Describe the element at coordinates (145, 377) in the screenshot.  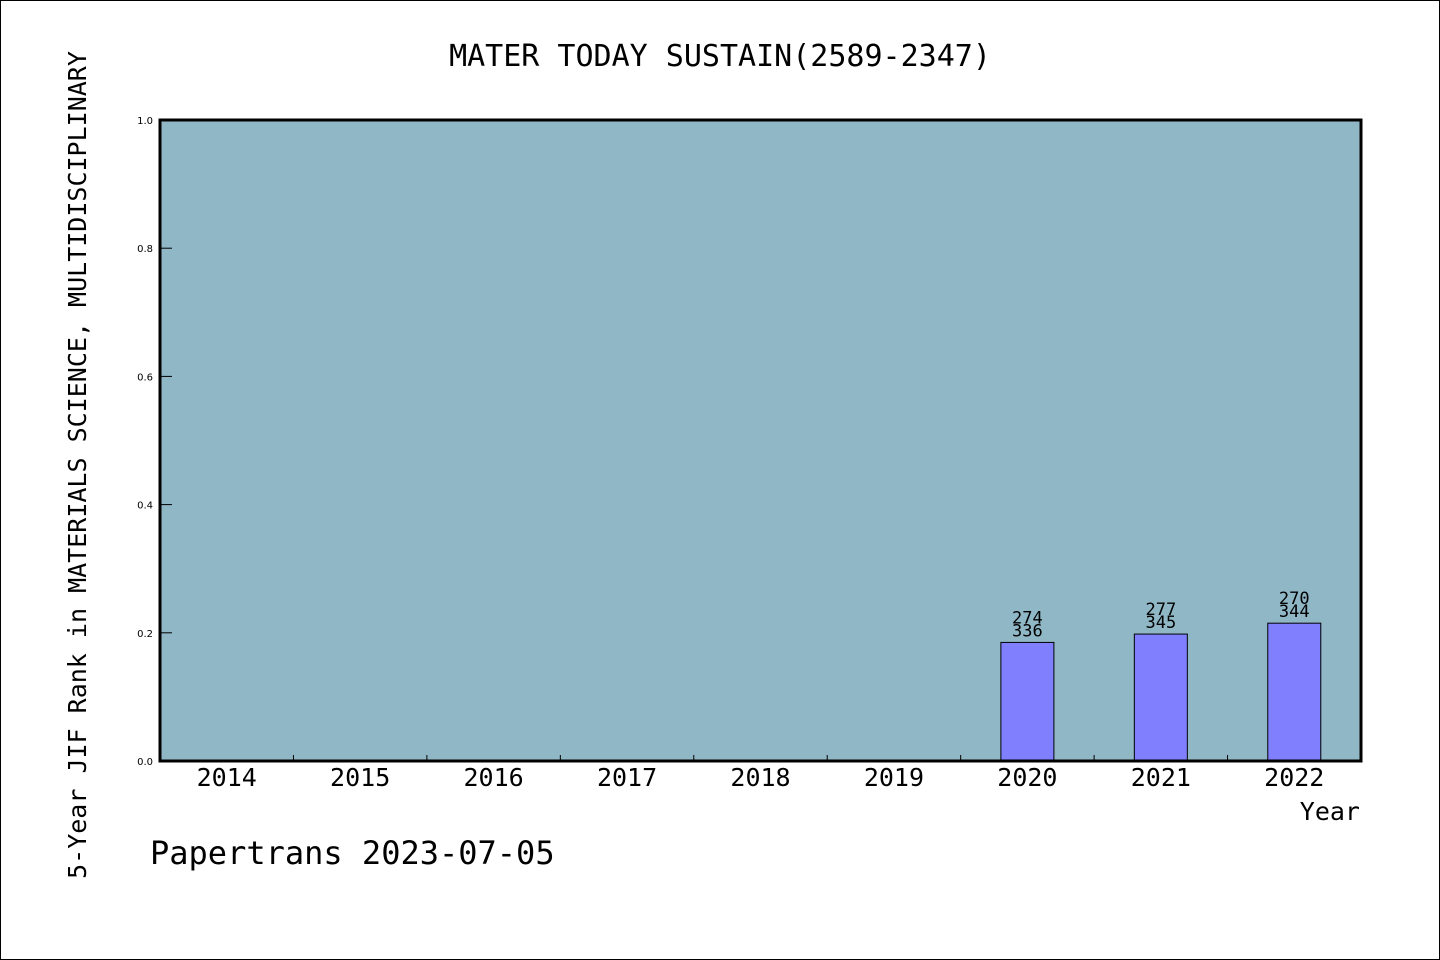
I see `y-tick-label: 0.6` at that location.